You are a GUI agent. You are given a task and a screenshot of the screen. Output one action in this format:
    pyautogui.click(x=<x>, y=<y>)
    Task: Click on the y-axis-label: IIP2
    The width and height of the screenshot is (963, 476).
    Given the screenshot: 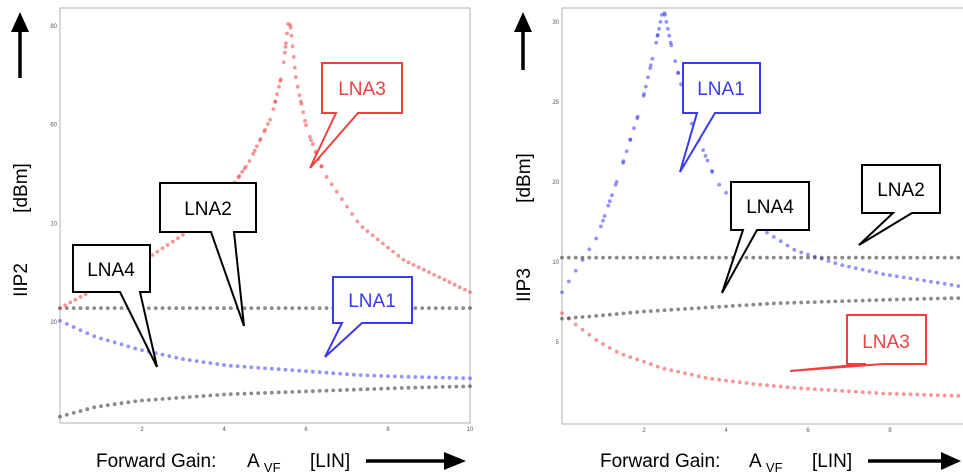 What is the action you would take?
    pyautogui.click(x=21, y=280)
    